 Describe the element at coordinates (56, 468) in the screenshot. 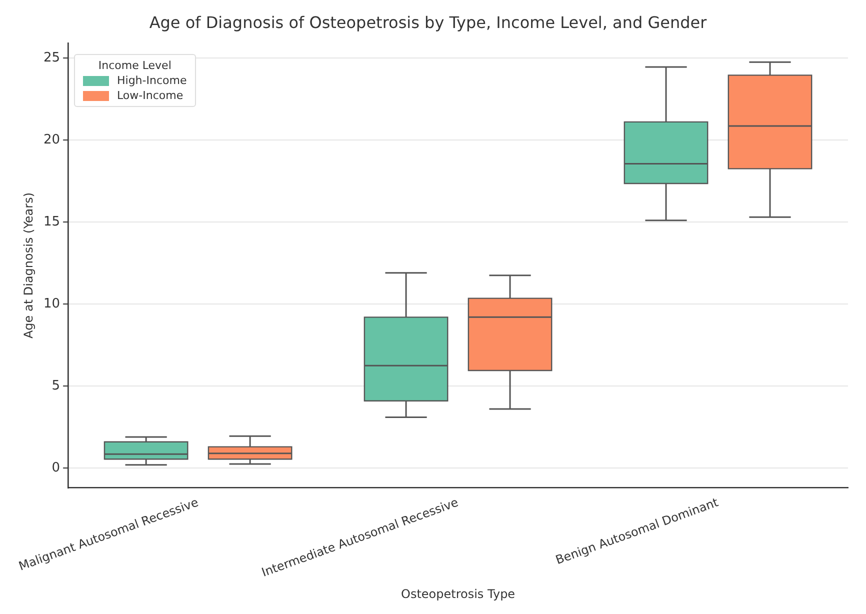

I see `y-tick-label: 0` at that location.